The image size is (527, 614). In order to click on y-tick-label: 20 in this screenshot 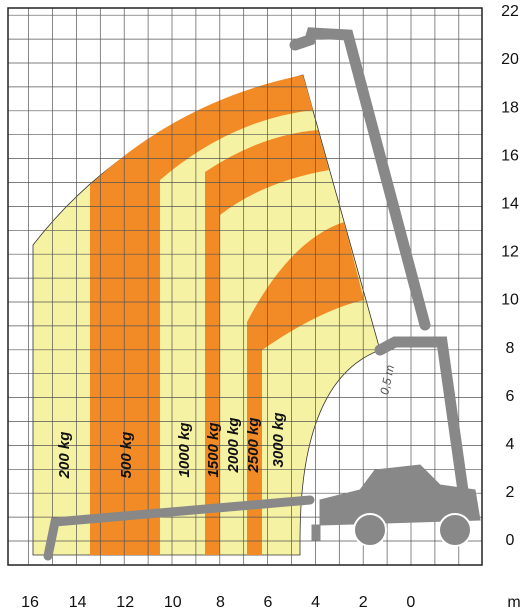, I will do `click(510, 59)`.